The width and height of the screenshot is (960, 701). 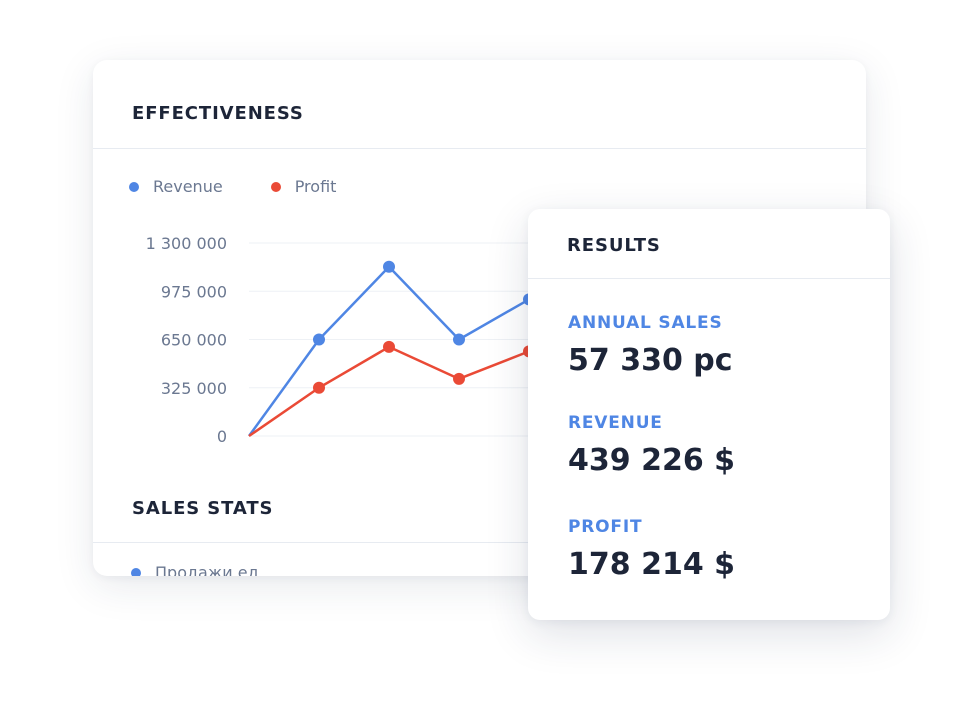 What do you see at coordinates (186, 243) in the screenshot?
I see `y-tick-label: 1 300 000` at bounding box center [186, 243].